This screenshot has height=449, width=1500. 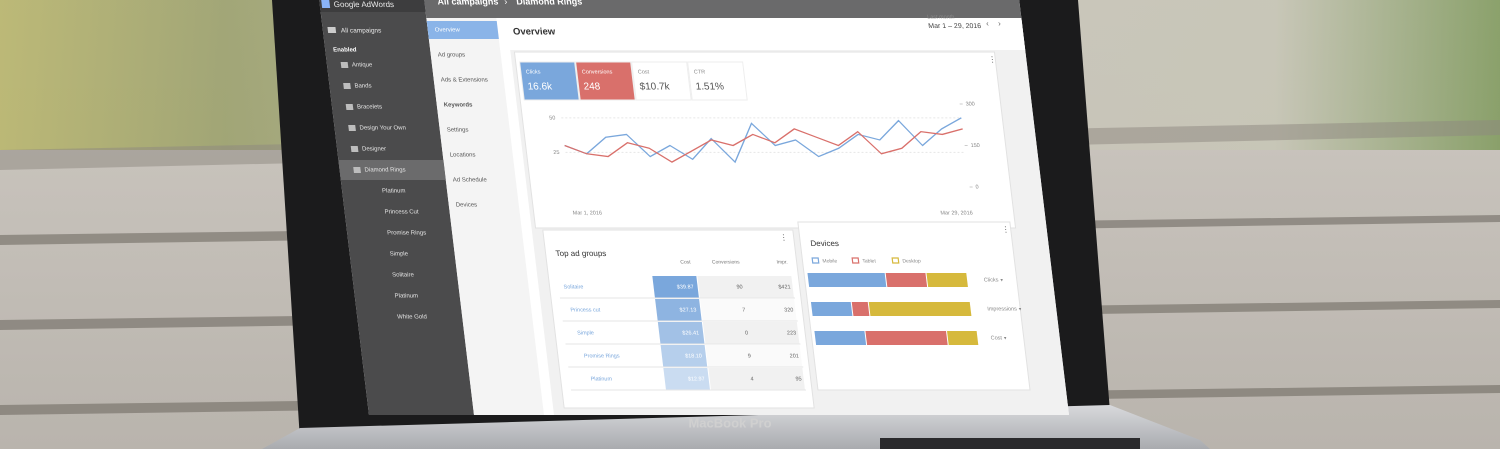 What do you see at coordinates (396, 207) in the screenshot?
I see `sidebar` at bounding box center [396, 207].